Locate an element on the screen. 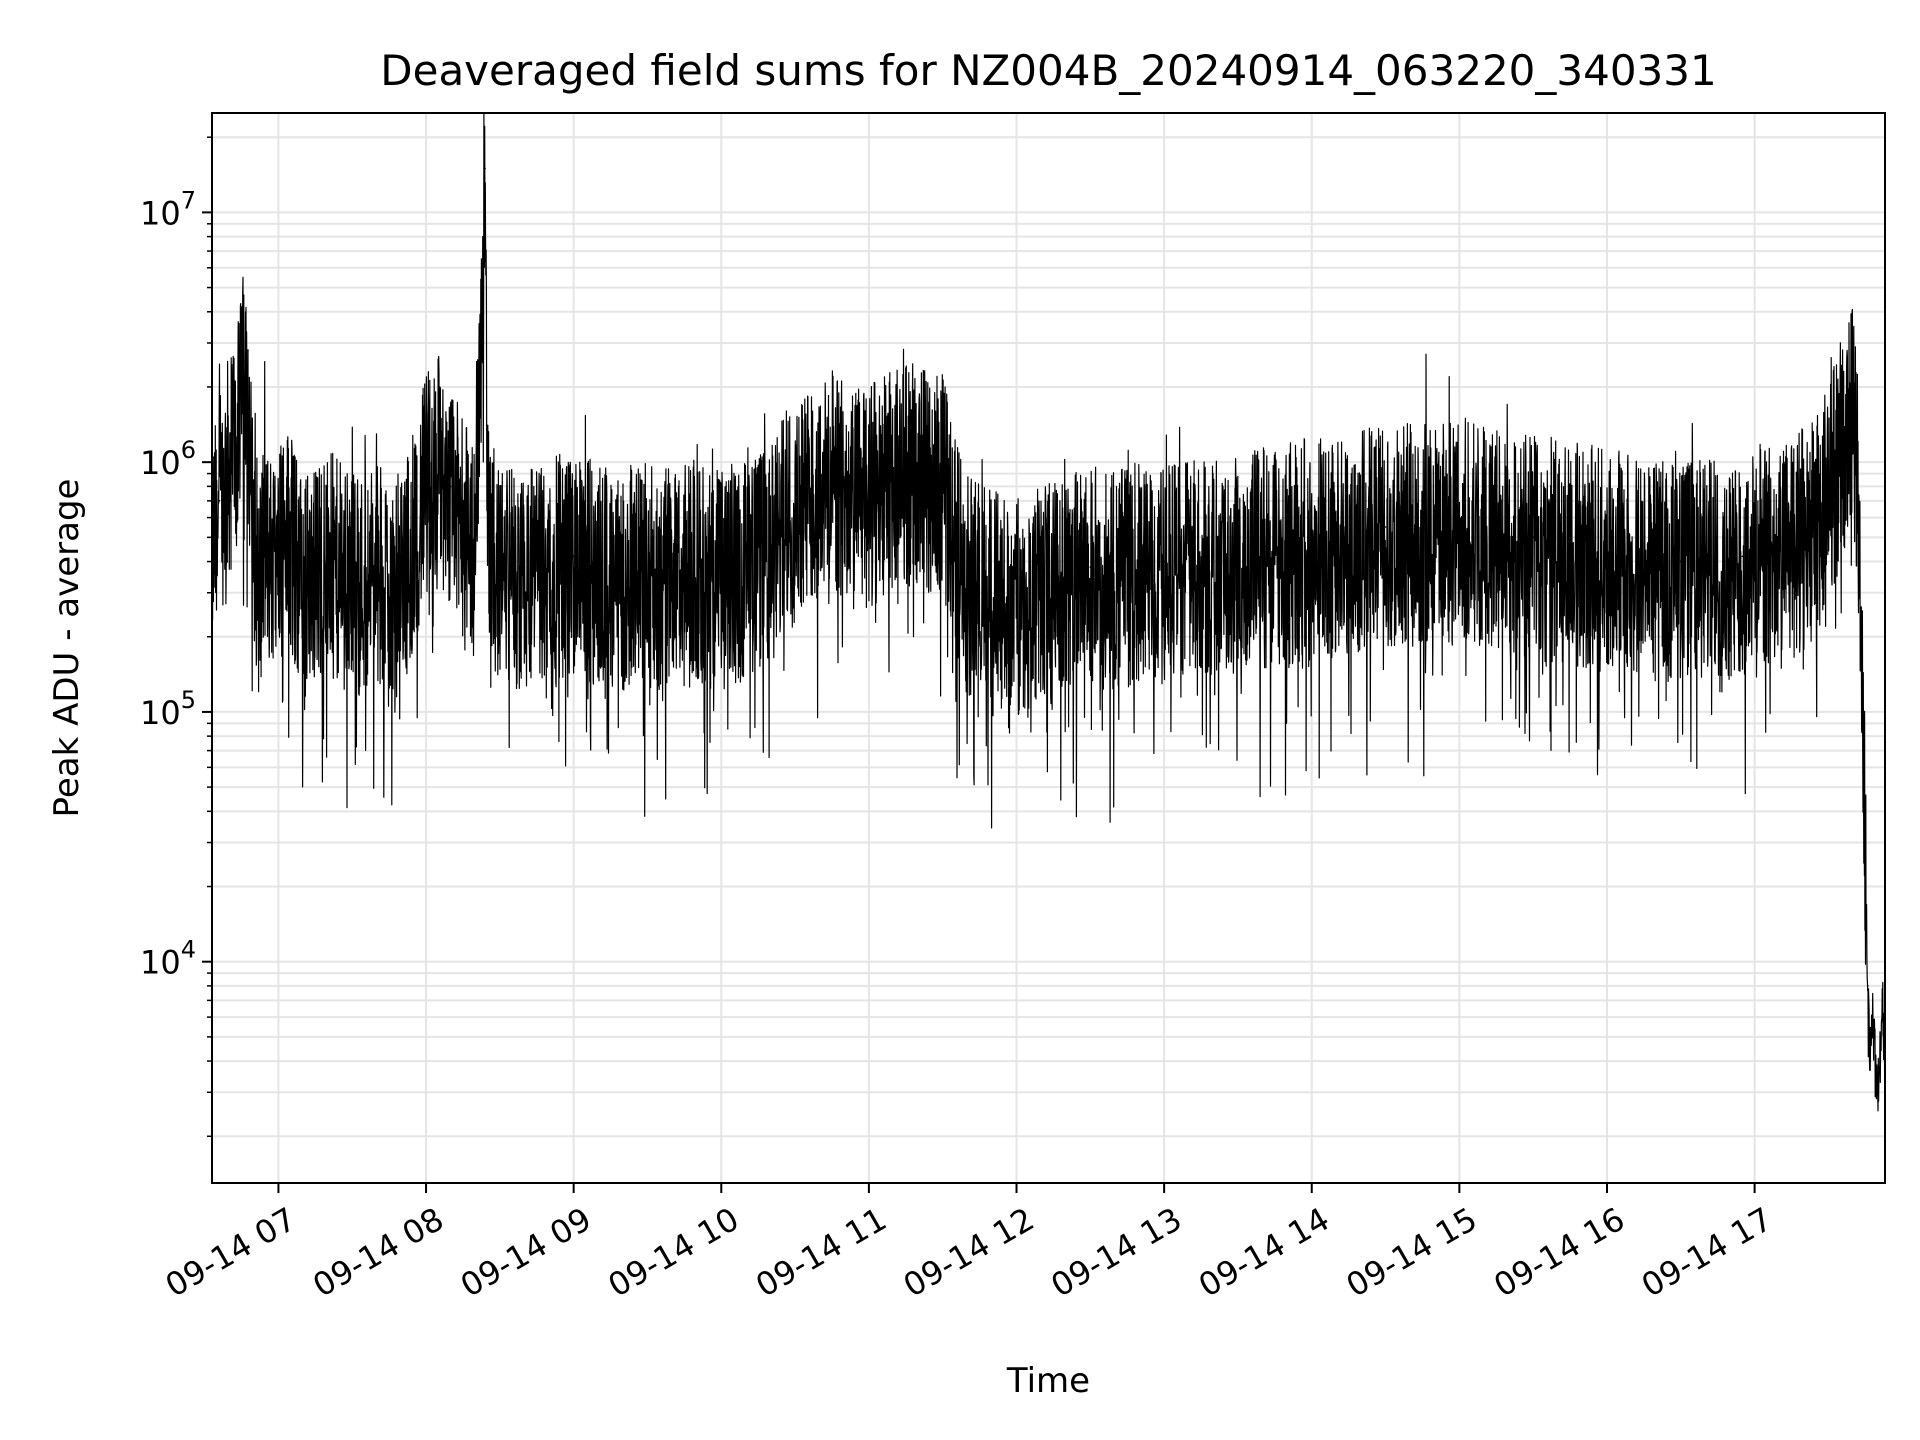 This screenshot has width=1920, height=1440. y-tick-label: 10⁵ is located at coordinates (168, 709).